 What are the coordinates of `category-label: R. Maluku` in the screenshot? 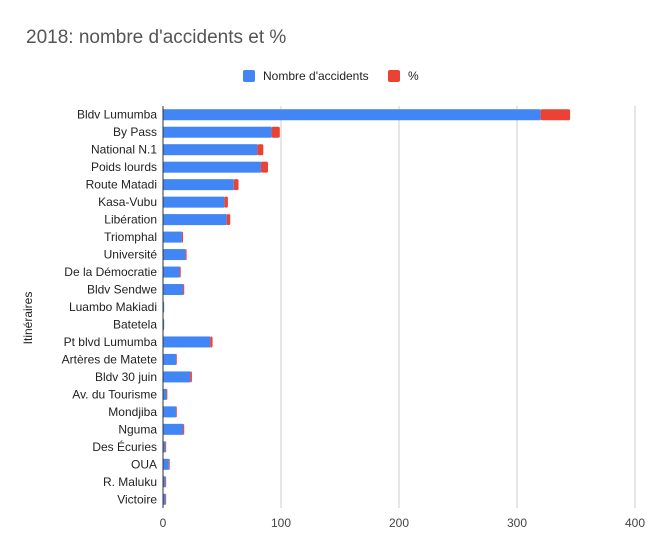 It's located at (130, 482).